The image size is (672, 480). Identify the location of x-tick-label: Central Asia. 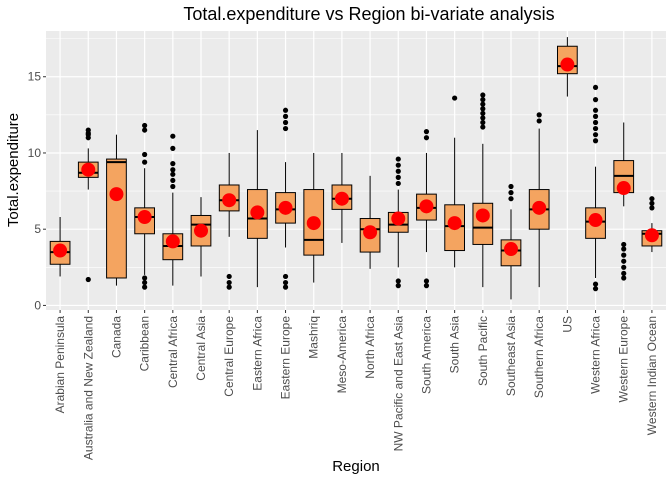
(201, 348).